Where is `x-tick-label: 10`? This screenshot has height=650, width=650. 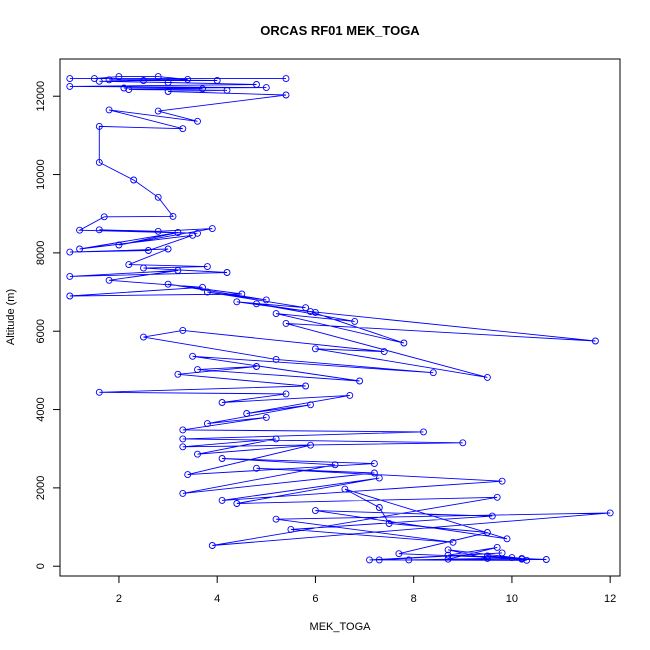 x-tick-label: 10 is located at coordinates (512, 599).